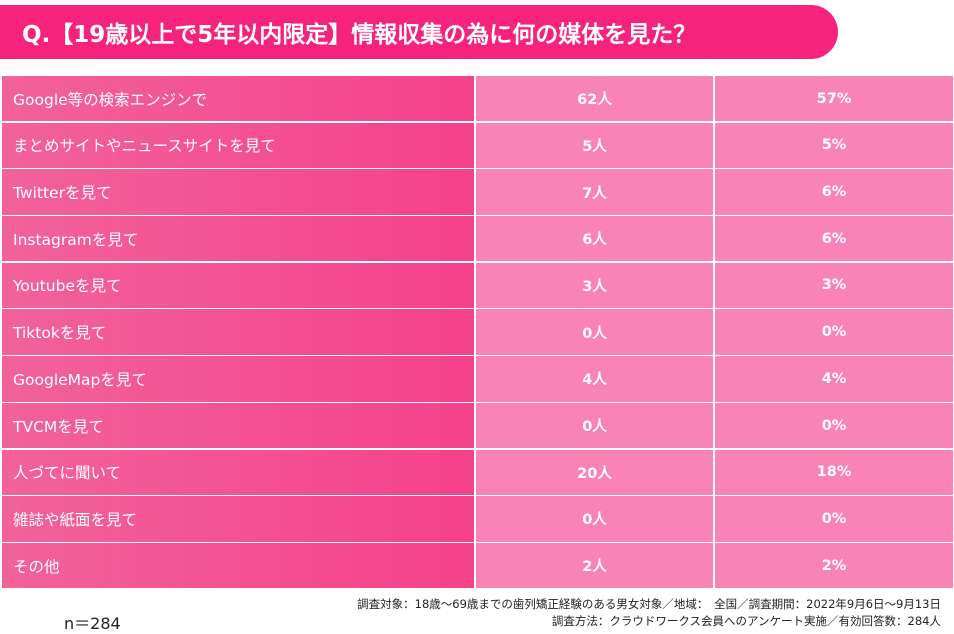 The width and height of the screenshot is (954, 634). Describe the element at coordinates (238, 239) in the screenshot. I see `row-label: Instagramを見て` at that location.